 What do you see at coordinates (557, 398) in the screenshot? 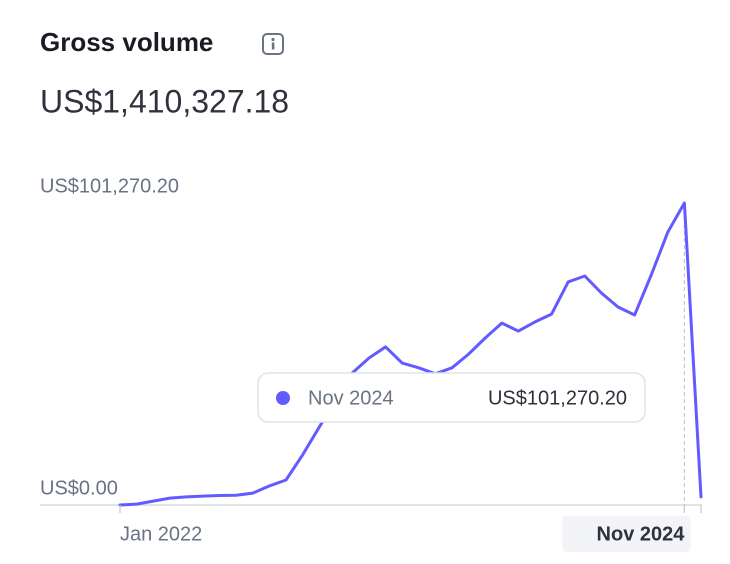
I see `tooltip-value: US$101,270.20` at bounding box center [557, 398].